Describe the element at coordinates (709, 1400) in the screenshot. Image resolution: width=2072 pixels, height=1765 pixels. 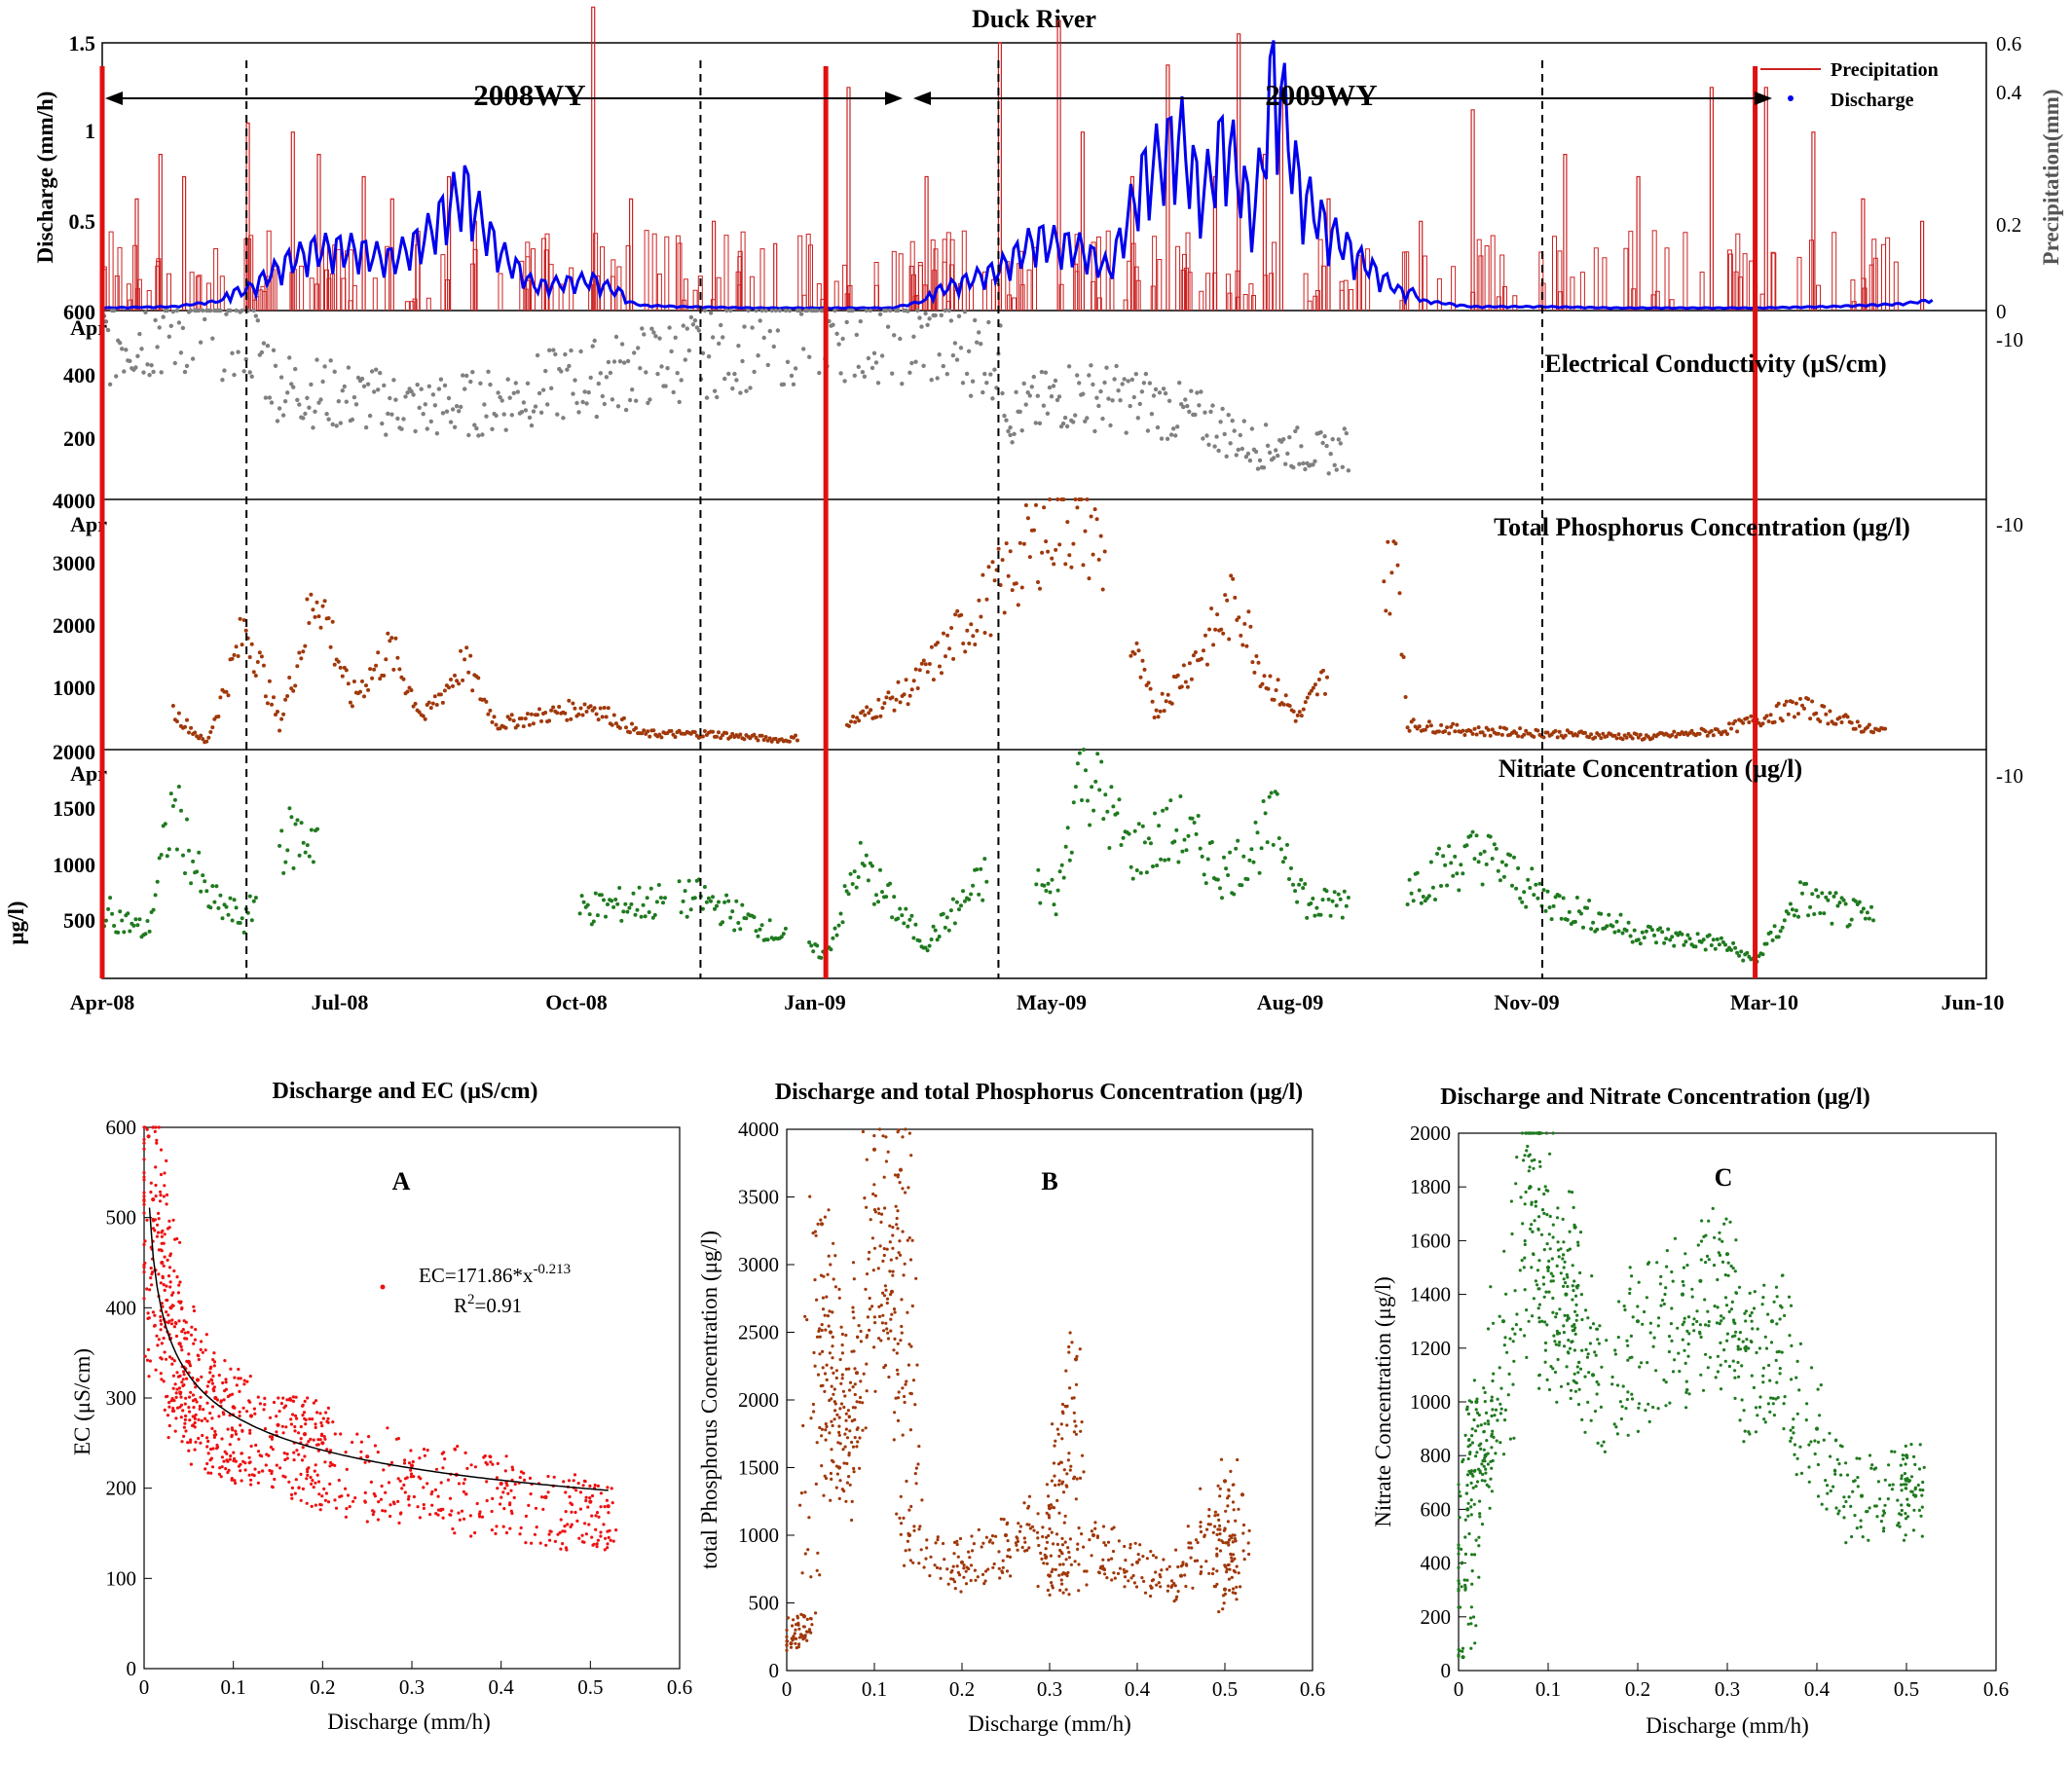
I see `scatter-b-ylabel: total Phosphorus Concentration (μg/l)` at that location.